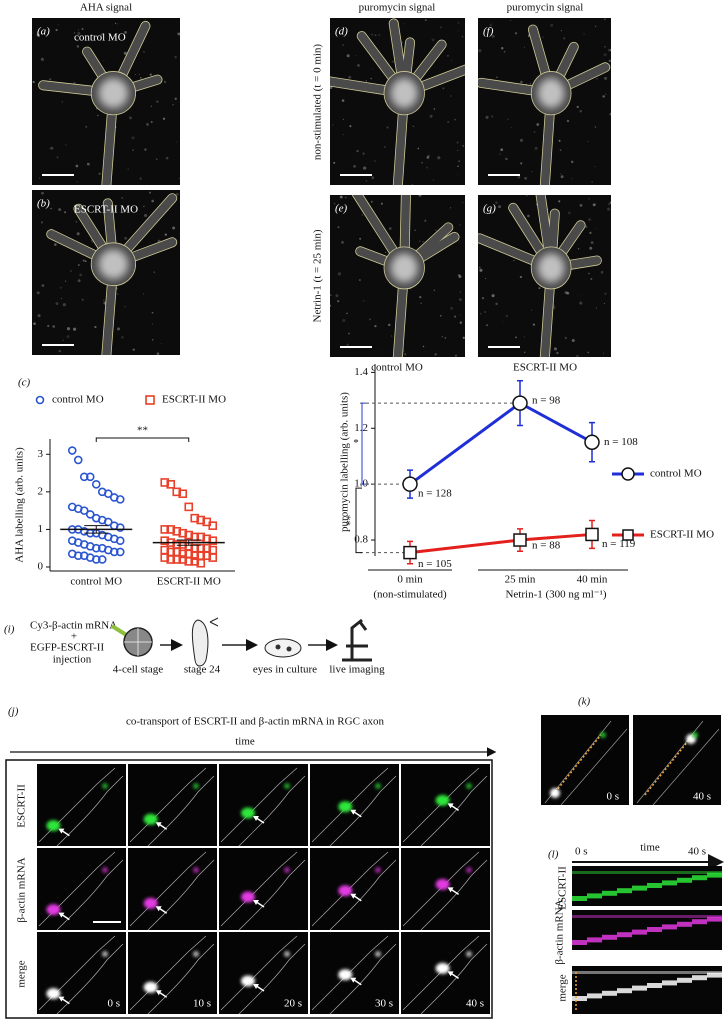 The width and height of the screenshot is (724, 1022). Describe the element at coordinates (67, 648) in the screenshot. I see `schematic-label: EGFP-ESCRT-II` at that location.